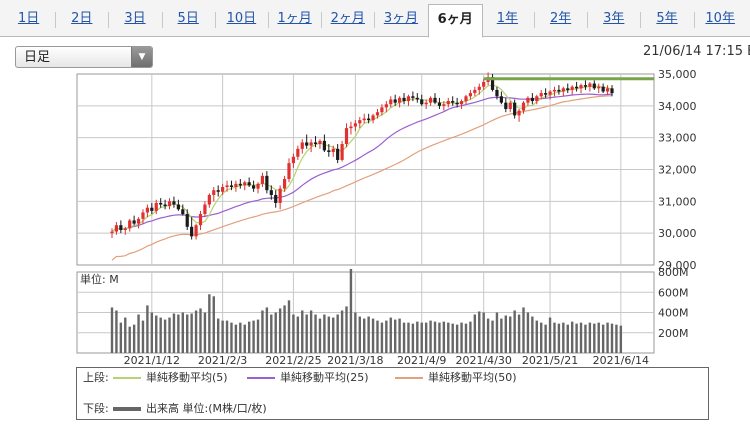 This screenshot has height=424, width=750. What do you see at coordinates (677, 106) in the screenshot?
I see `price-tick-label: 34,000` at bounding box center [677, 106].